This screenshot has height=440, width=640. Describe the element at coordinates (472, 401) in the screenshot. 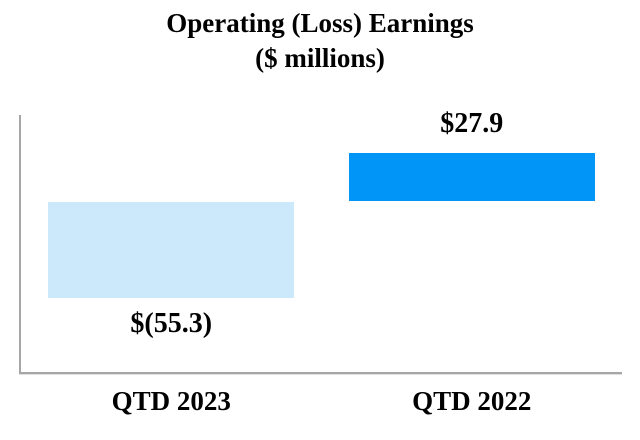

I see `category-label-qtd-2022: QTD 2022` at that location.